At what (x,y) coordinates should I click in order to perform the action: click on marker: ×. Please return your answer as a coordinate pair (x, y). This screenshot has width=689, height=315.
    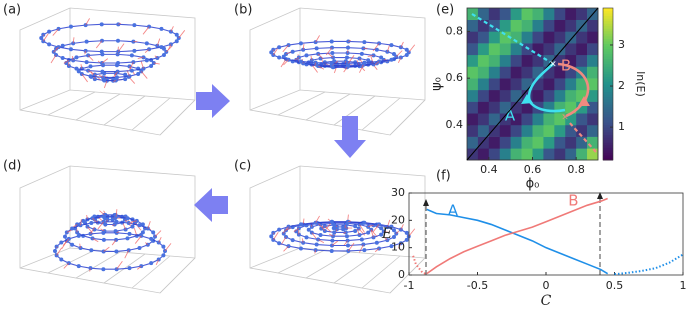
    Looking at the image, I should click on (565, 118).